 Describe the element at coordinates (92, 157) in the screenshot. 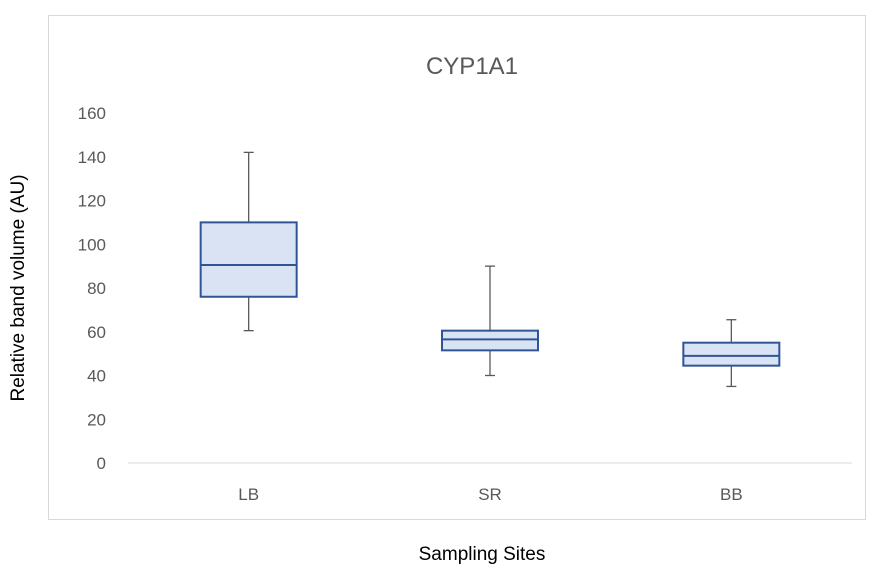

I see `y-tick-label: 140` at that location.